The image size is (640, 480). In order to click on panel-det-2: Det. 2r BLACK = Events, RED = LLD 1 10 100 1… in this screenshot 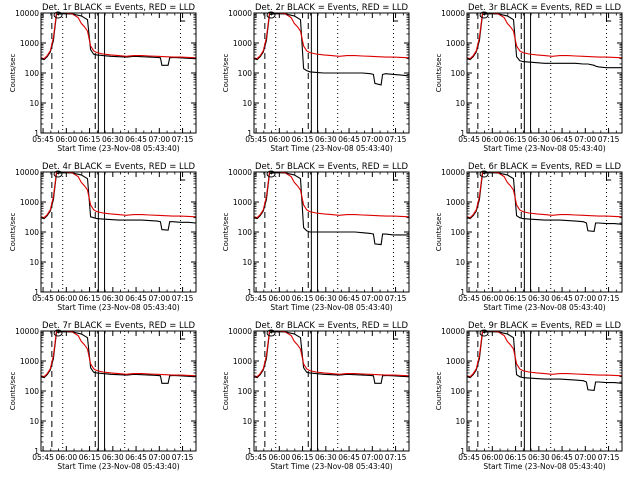, I will do `click(316, 78)`.